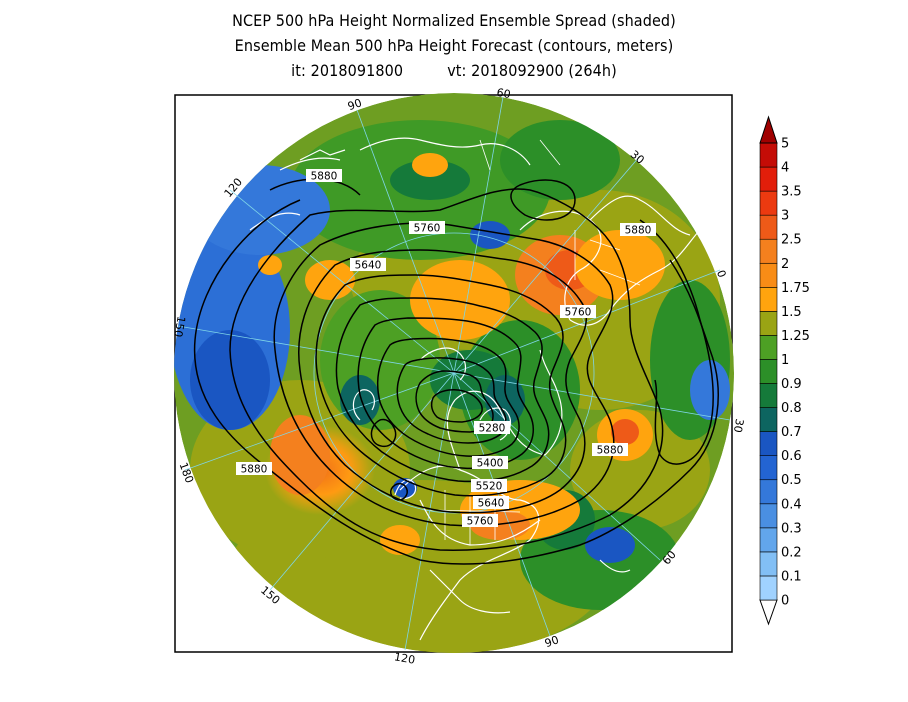  I want to click on colorbar-tick-label: 4, so click(785, 168).